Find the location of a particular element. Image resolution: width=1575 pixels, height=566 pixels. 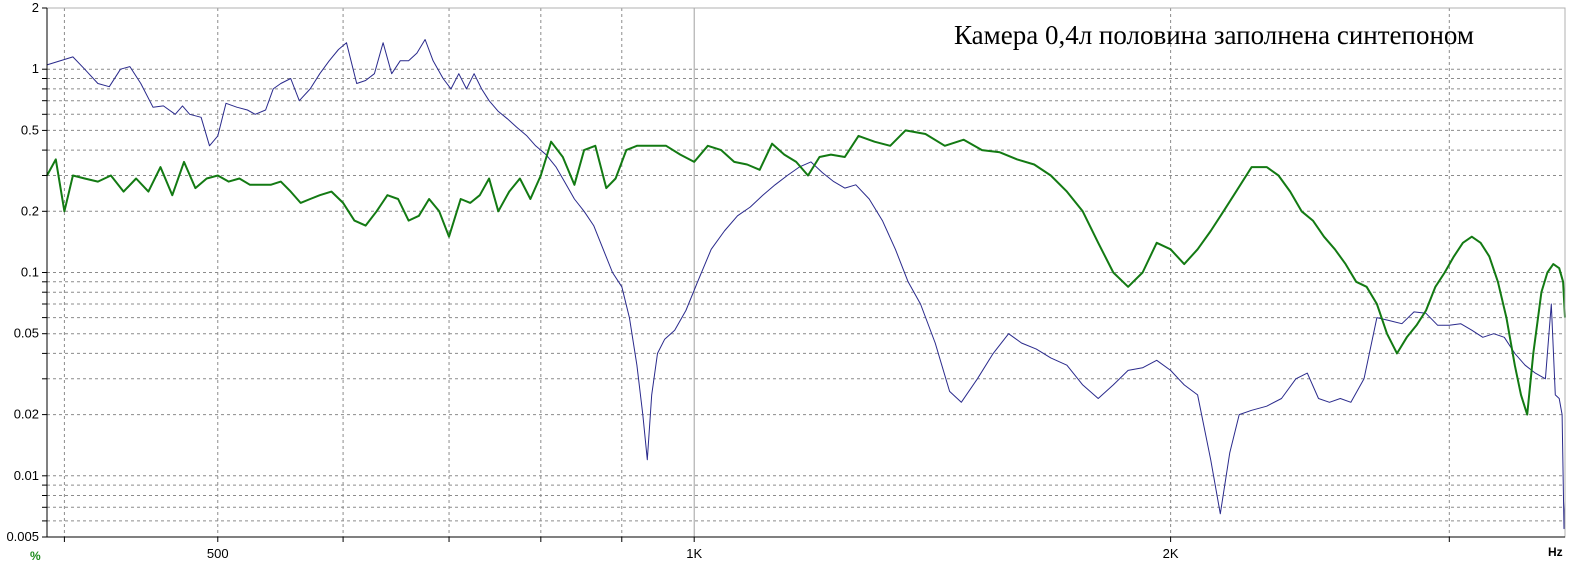

y-tick-label: 0.005 is located at coordinates (22, 536).